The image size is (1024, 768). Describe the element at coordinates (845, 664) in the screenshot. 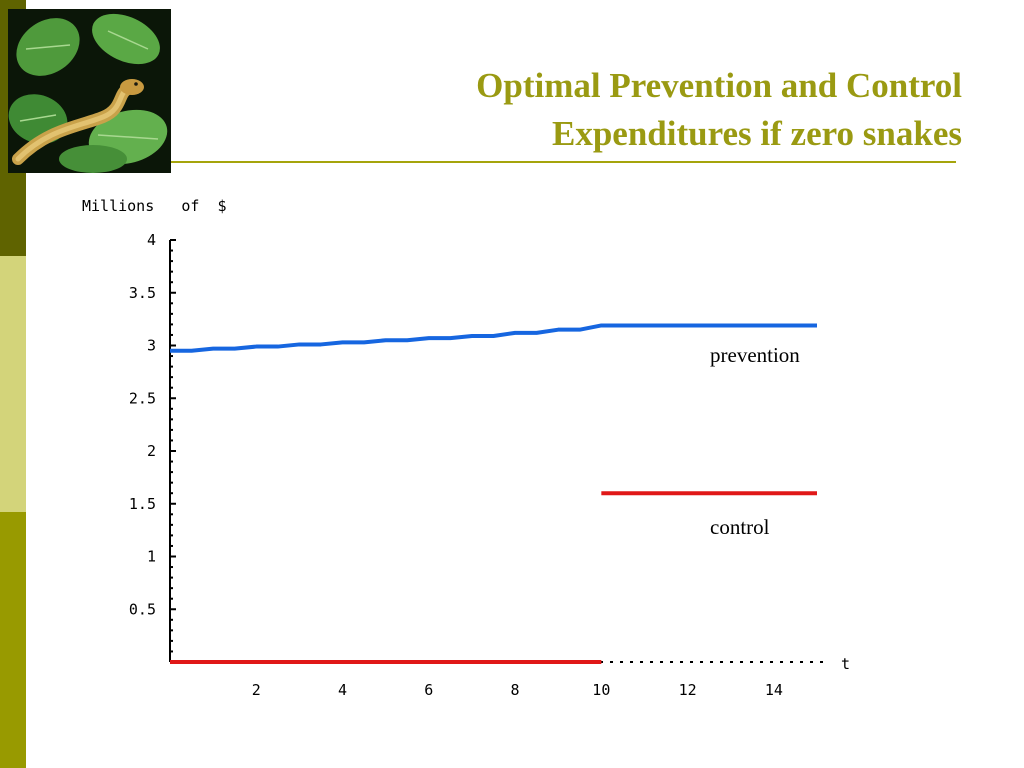

I see `x-axis-label: t` at that location.